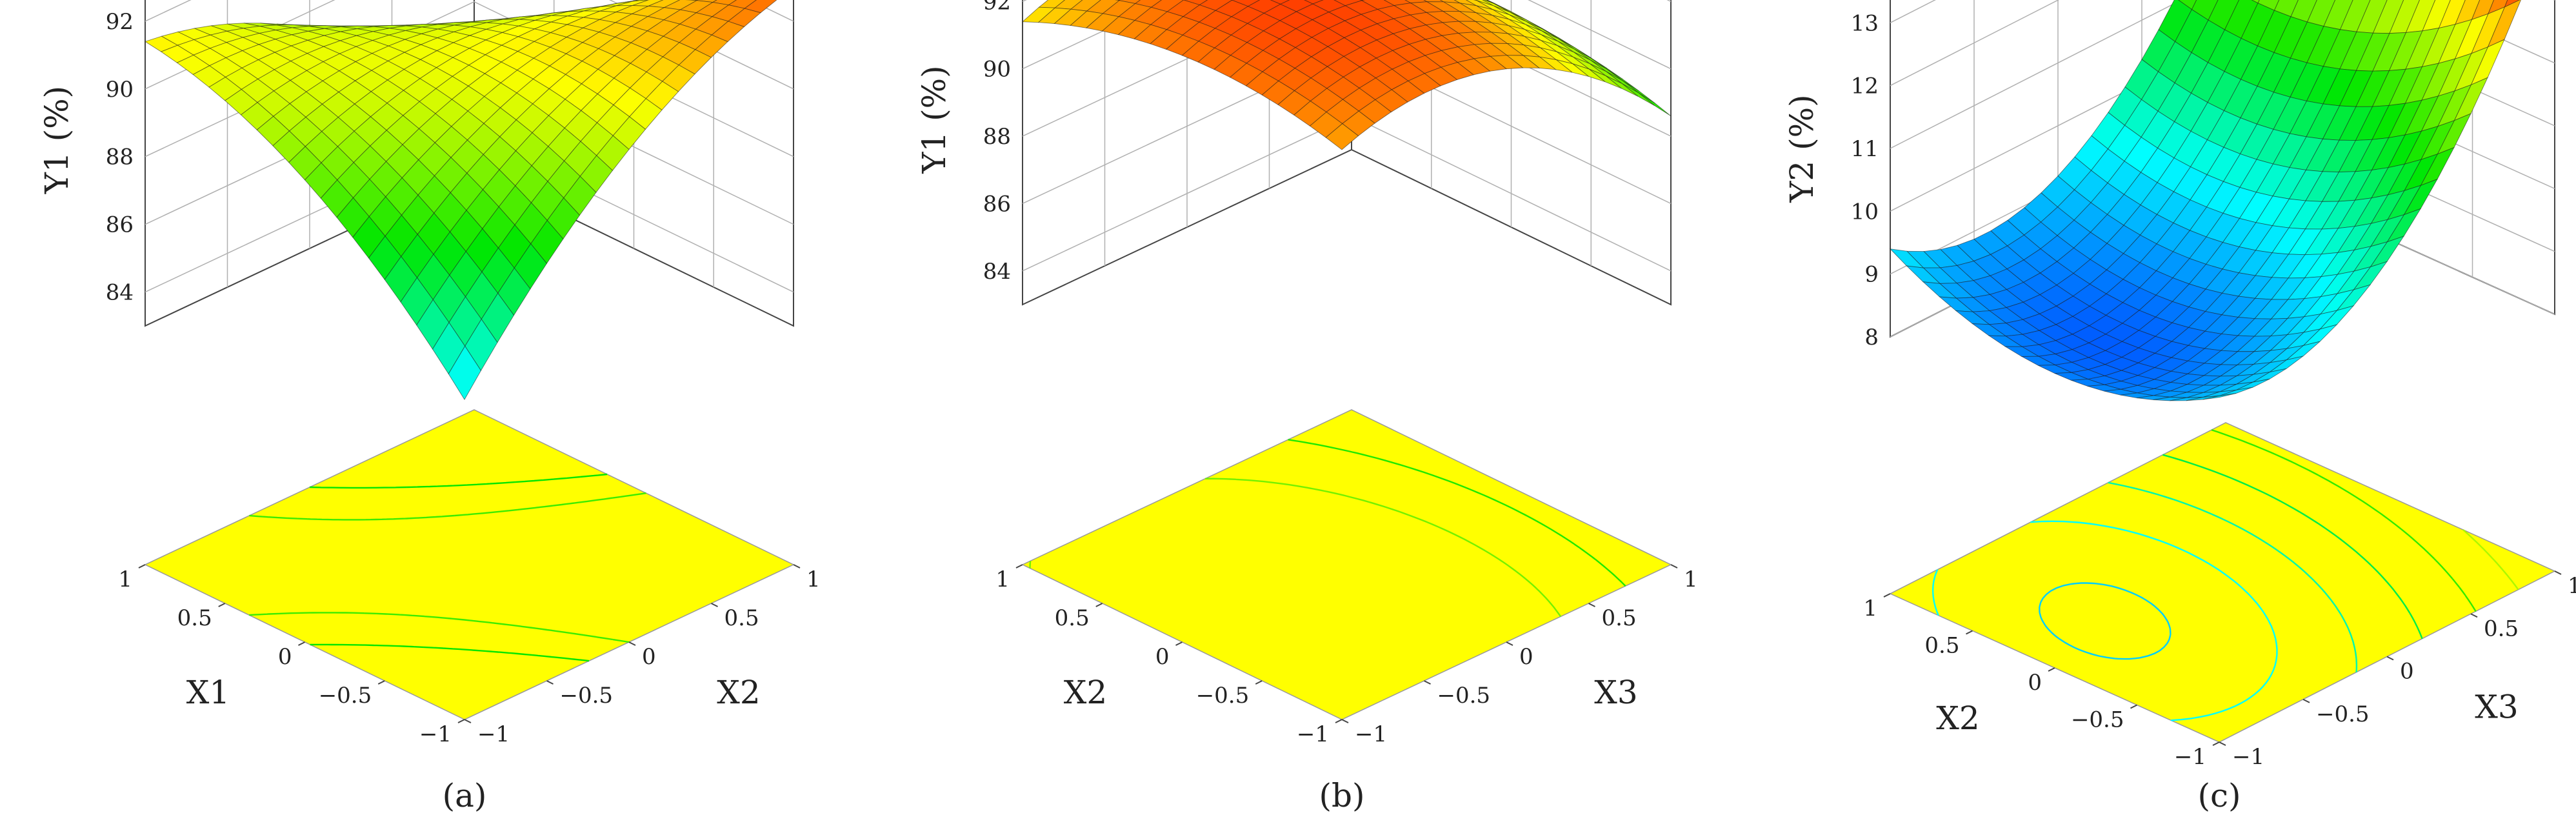 The image size is (2576, 826). What do you see at coordinates (1865, 23) in the screenshot?
I see `z-tick-label: 13` at bounding box center [1865, 23].